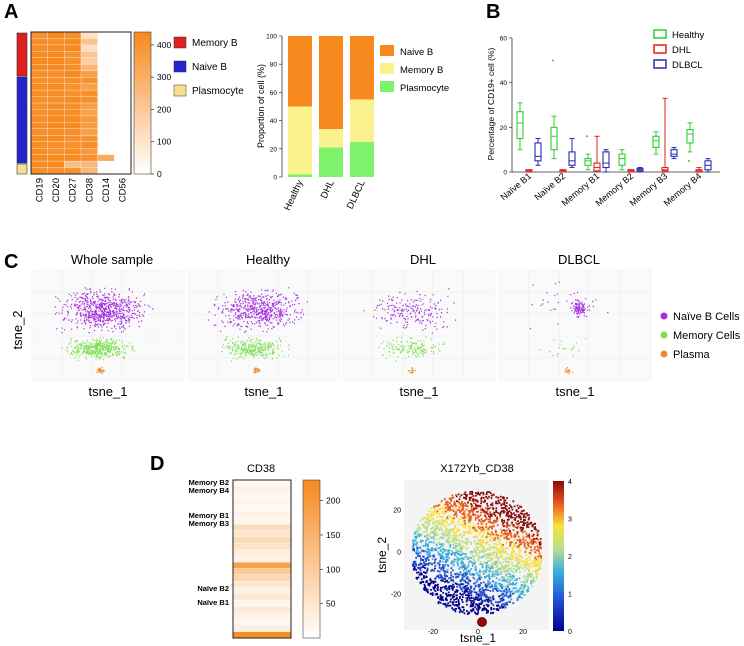 Image resolution: width=744 pixels, height=646 pixels. I want to click on box-y-label: Percentage of CD19+ cell (%), so click(491, 103).